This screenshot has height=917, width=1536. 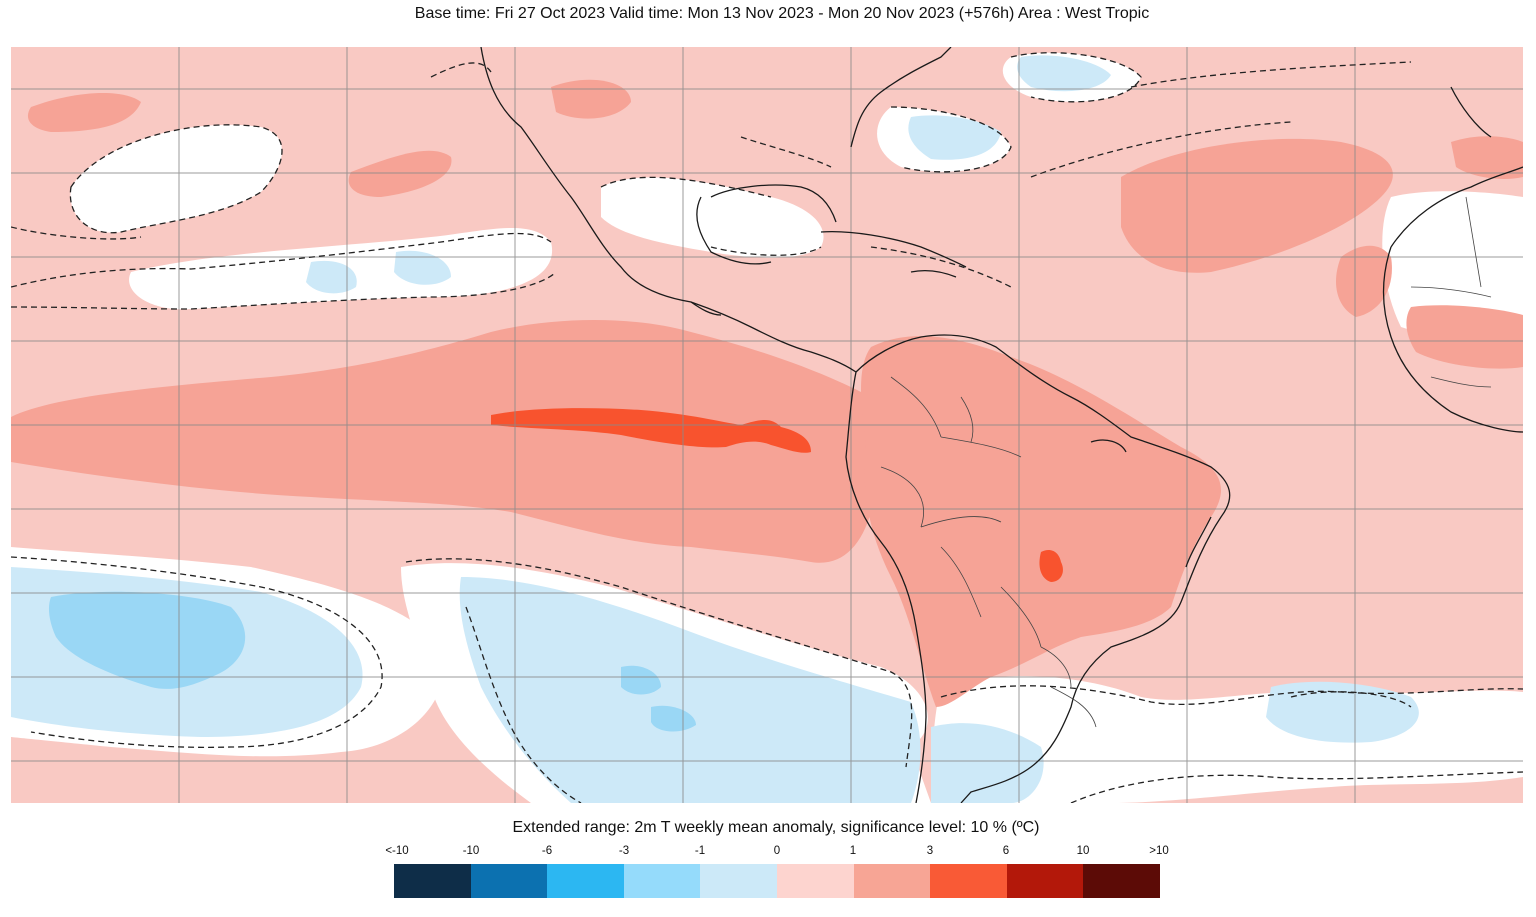 What do you see at coordinates (930, 851) in the screenshot?
I see `colorbar-tick-label: 3` at bounding box center [930, 851].